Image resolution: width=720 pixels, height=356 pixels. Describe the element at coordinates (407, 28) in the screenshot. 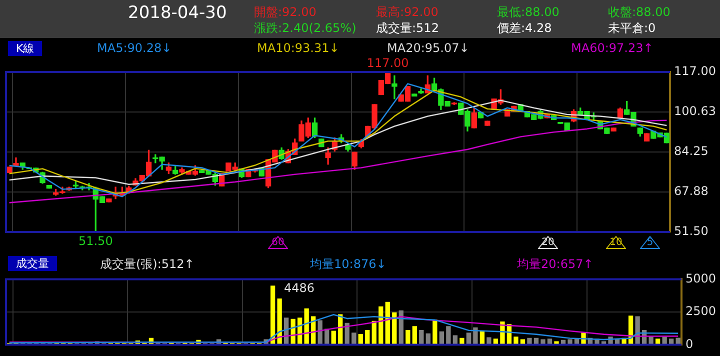

I see `text: 成交量:512` at that location.